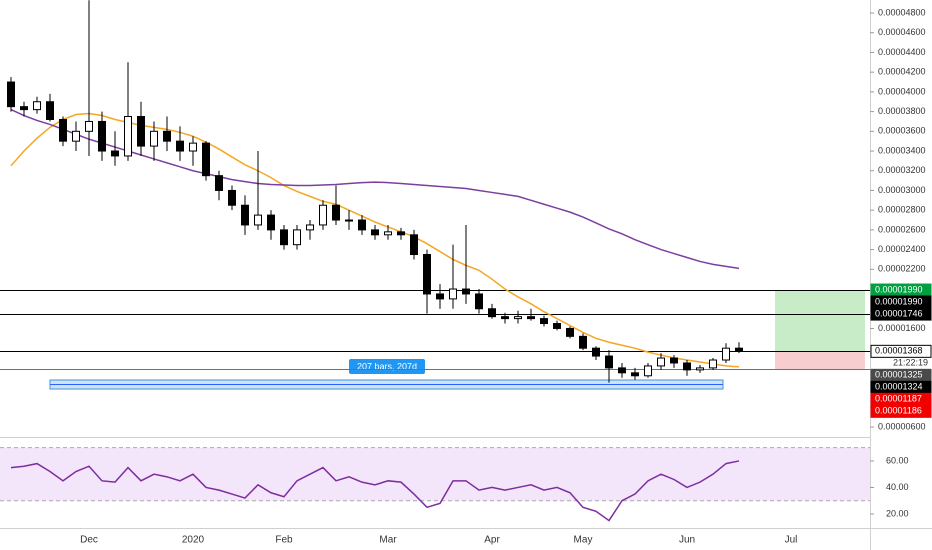 Image resolution: width=932 pixels, height=550 pixels. I want to click on price-tag-label: 0.00001325, so click(899, 375).